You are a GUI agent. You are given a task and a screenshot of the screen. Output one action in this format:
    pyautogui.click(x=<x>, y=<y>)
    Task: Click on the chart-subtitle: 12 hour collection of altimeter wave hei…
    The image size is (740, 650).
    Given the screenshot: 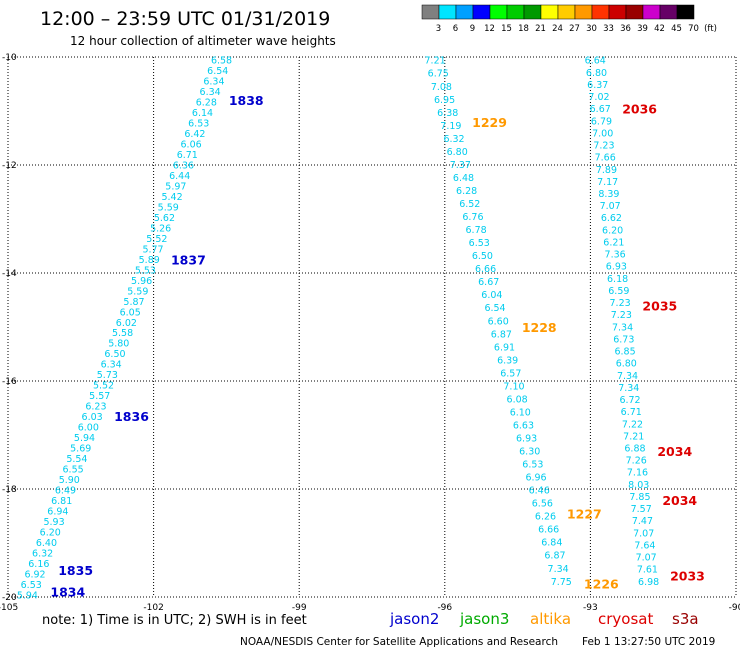 What is the action you would take?
    pyautogui.click(x=203, y=41)
    